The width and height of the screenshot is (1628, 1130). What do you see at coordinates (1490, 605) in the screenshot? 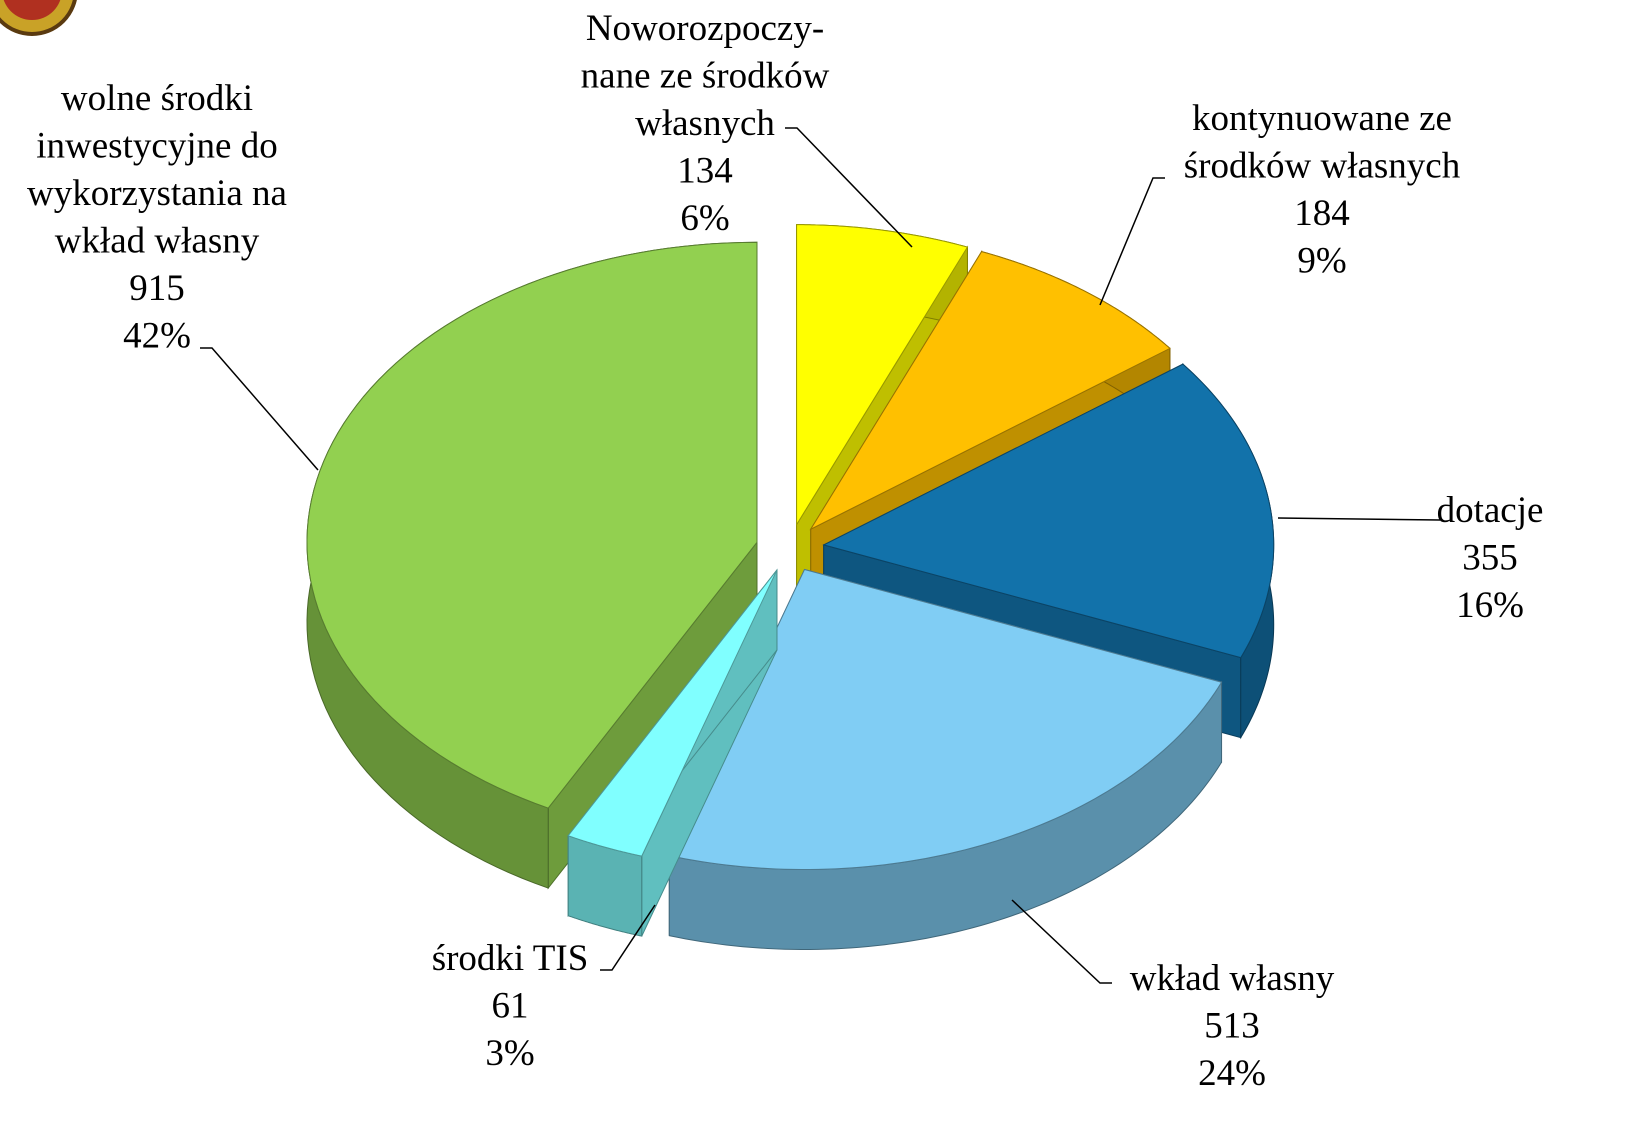
I see `percent-label: 16%` at bounding box center [1490, 605].